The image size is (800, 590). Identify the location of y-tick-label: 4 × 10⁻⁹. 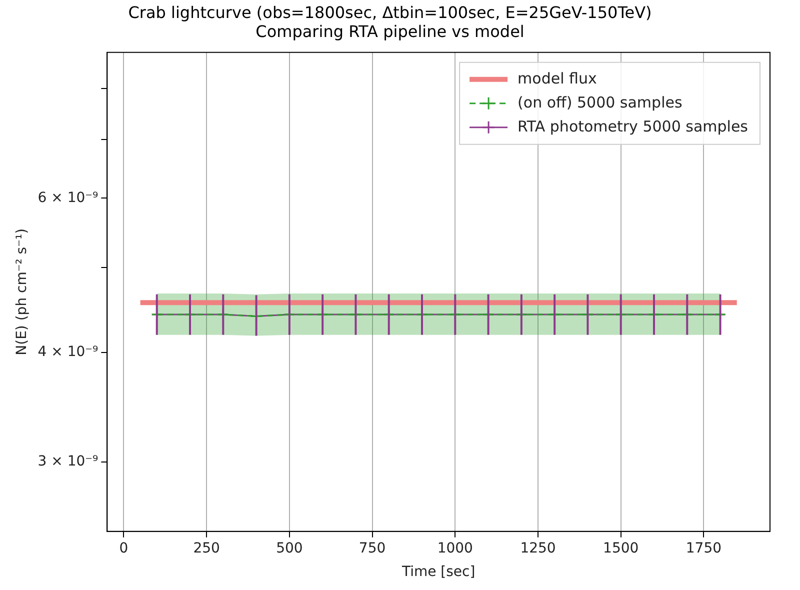
(68, 352).